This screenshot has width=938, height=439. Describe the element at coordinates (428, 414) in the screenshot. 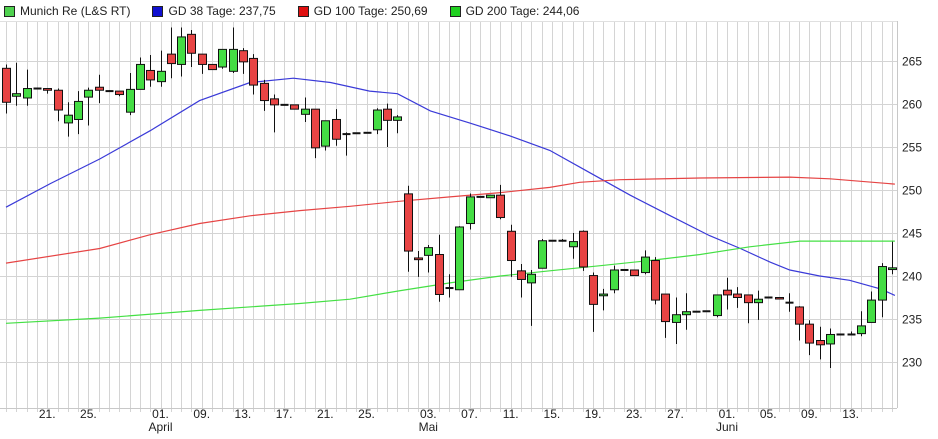

I see `x-tick-label: 03.` at that location.